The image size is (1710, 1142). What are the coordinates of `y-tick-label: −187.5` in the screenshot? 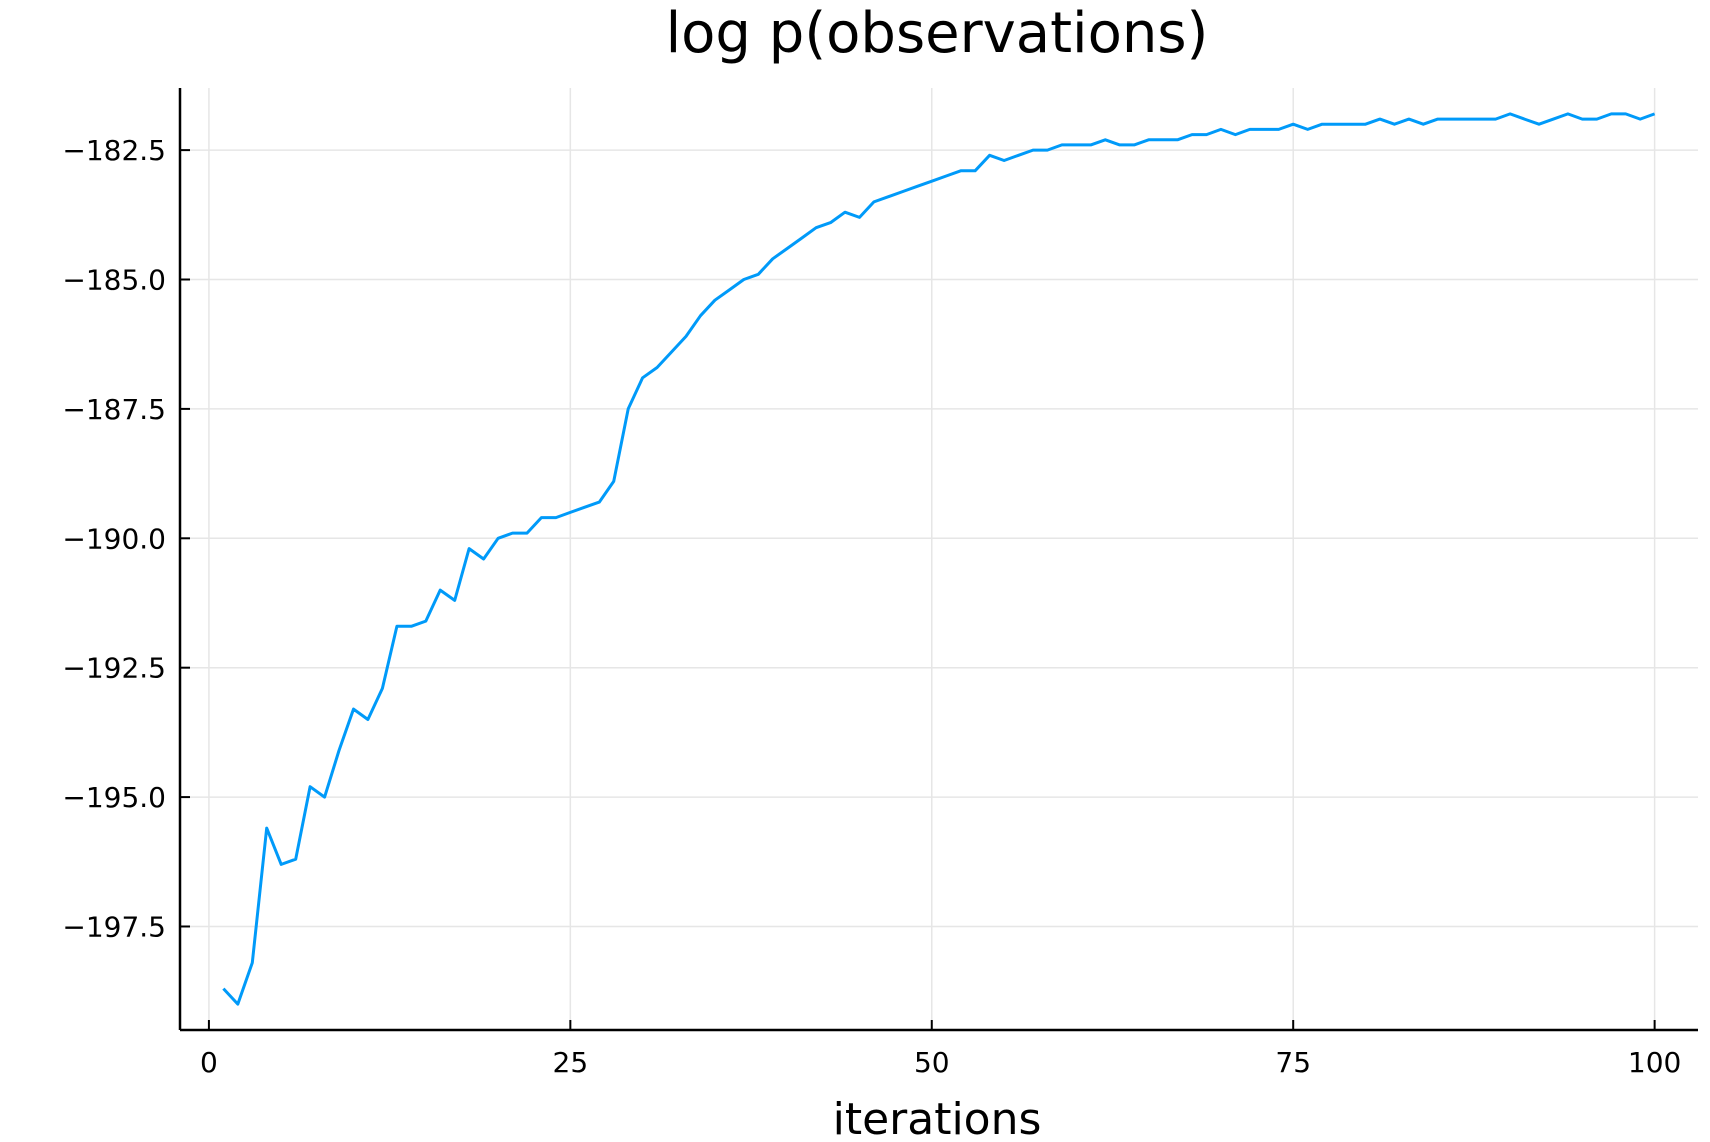 It's located at (114, 409).